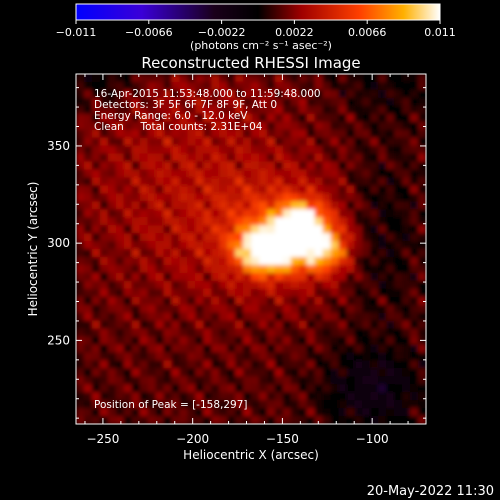  What do you see at coordinates (58, 340) in the screenshot?
I see `y-tick-label: 250` at bounding box center [58, 340].